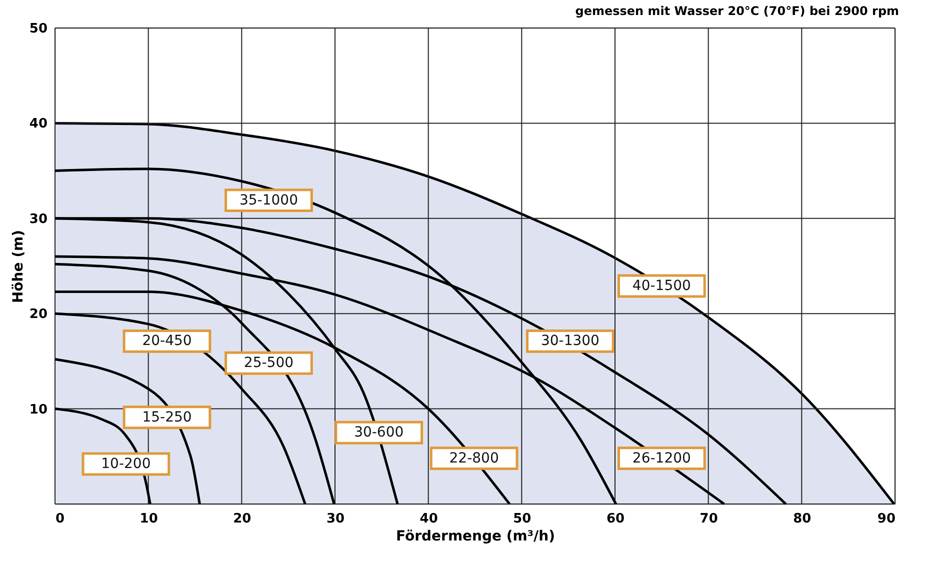 This screenshot has height=571, width=938. Describe the element at coordinates (60, 519) in the screenshot. I see `x-tick-label: 0` at that location.